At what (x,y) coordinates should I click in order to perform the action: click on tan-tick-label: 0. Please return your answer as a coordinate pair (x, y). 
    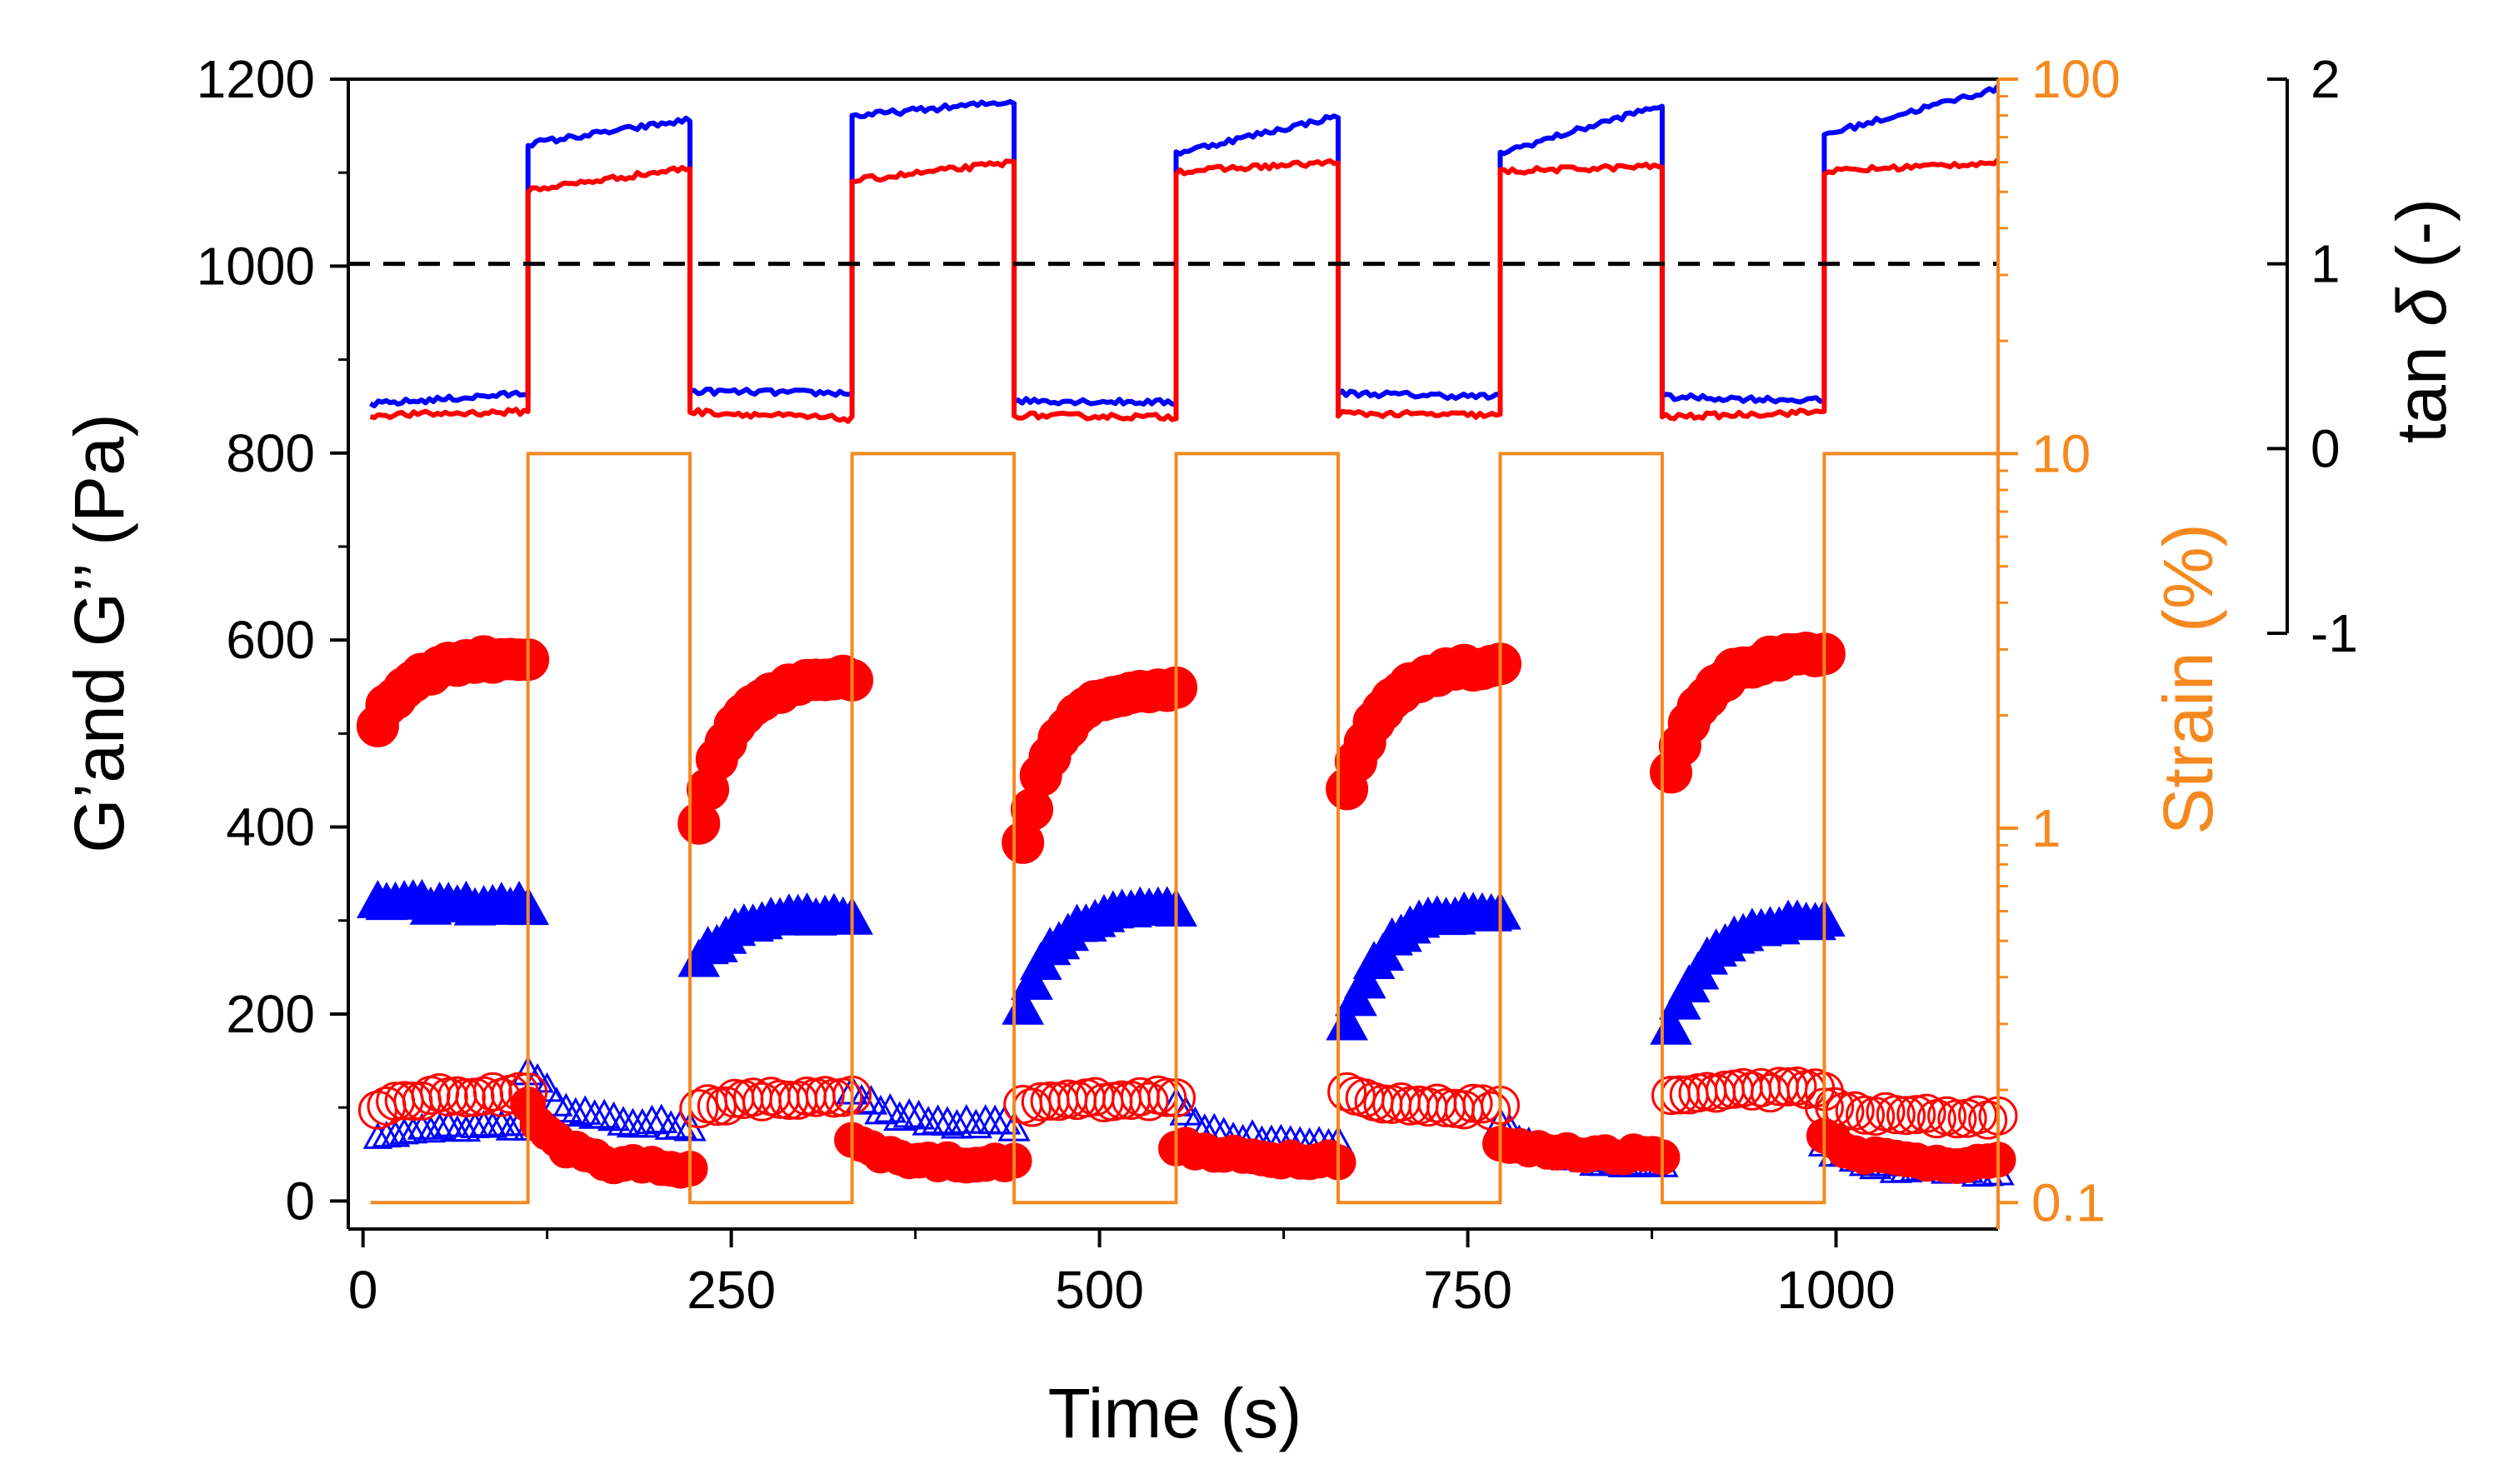
    Looking at the image, I should click on (2326, 448).